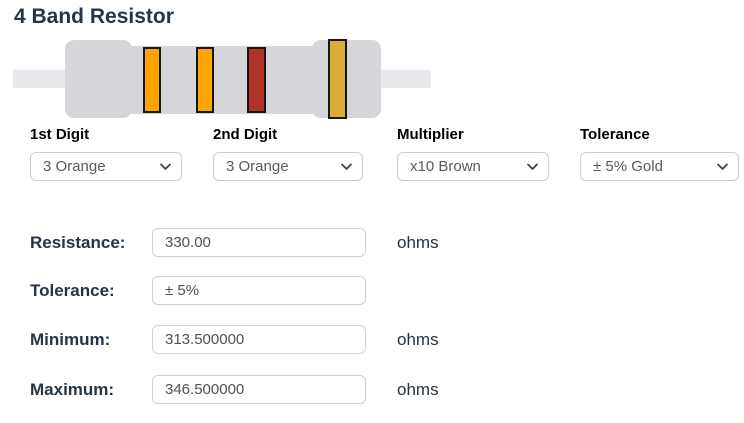 The width and height of the screenshot is (744, 423). I want to click on resistance-unit: ohms, so click(418, 242).